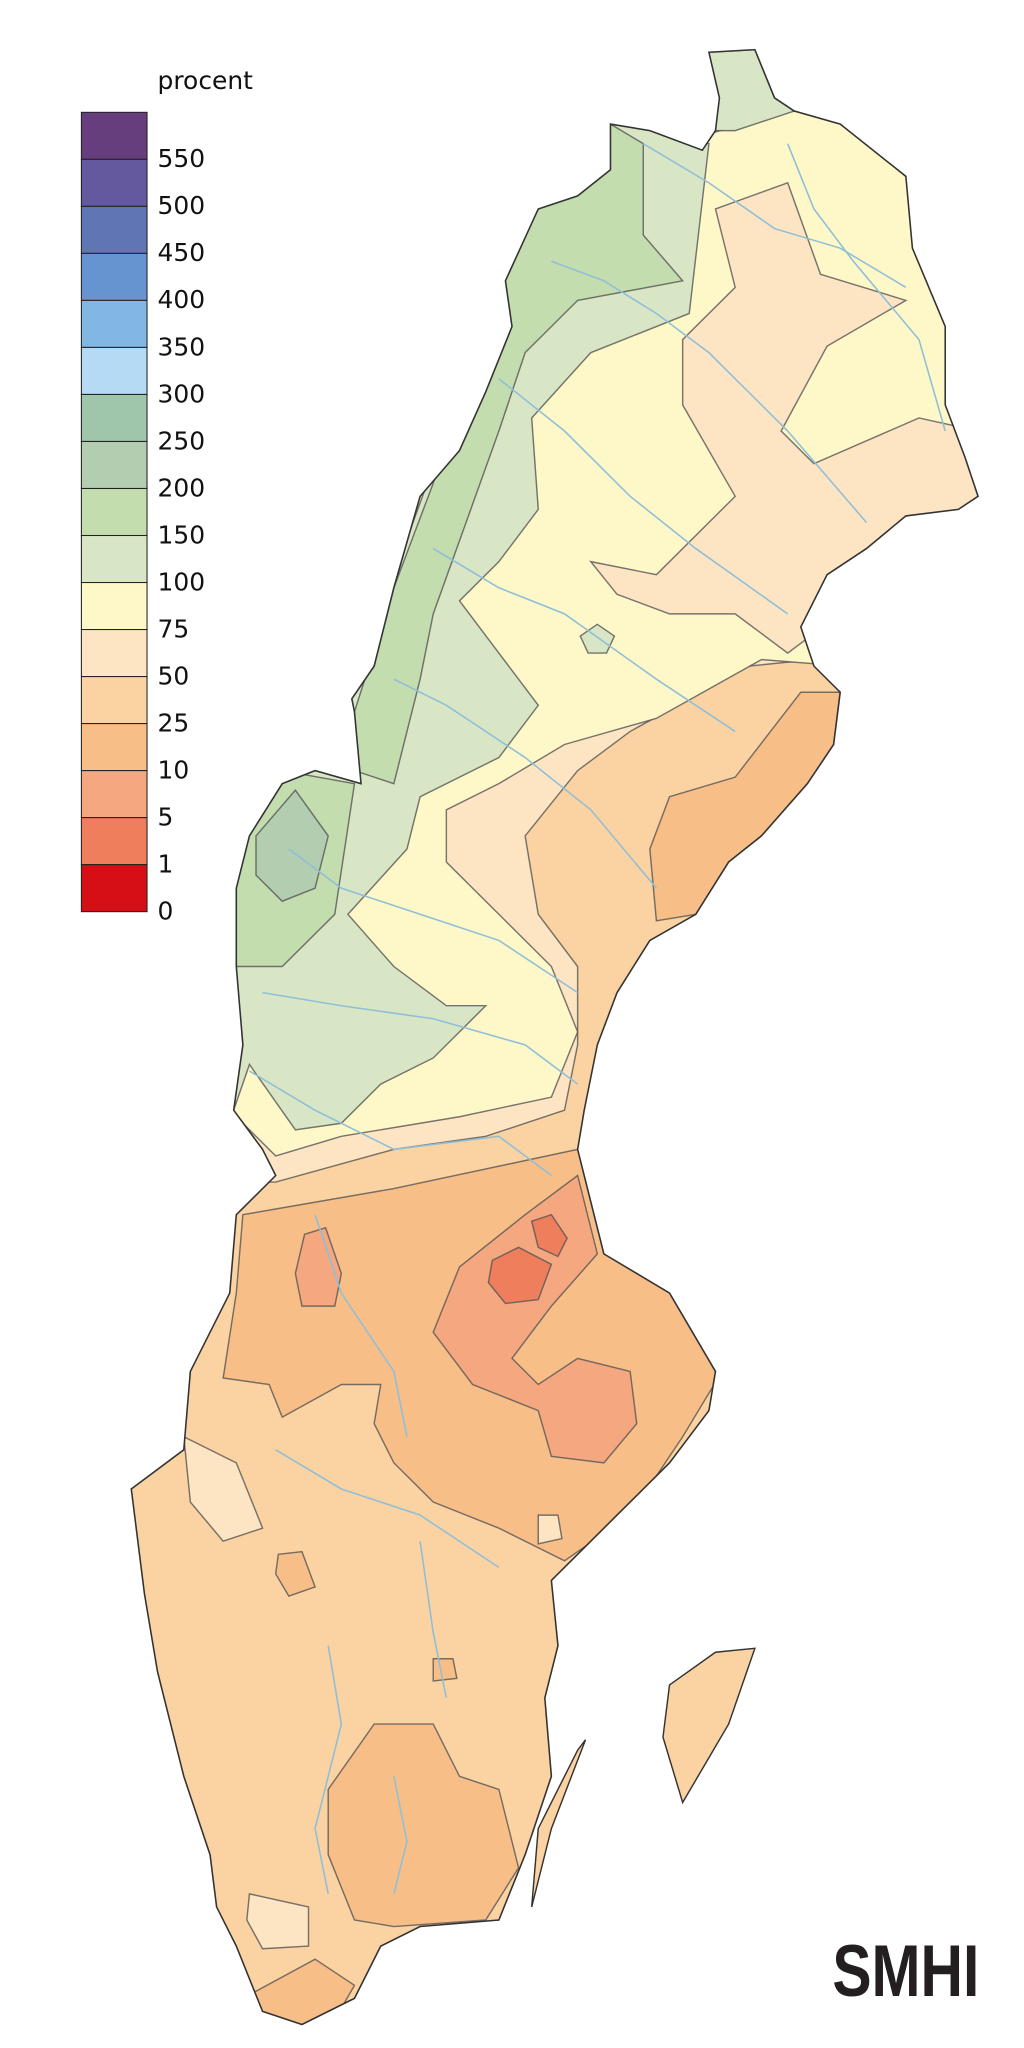  I want to click on legend-label-350: 350, so click(182, 346).